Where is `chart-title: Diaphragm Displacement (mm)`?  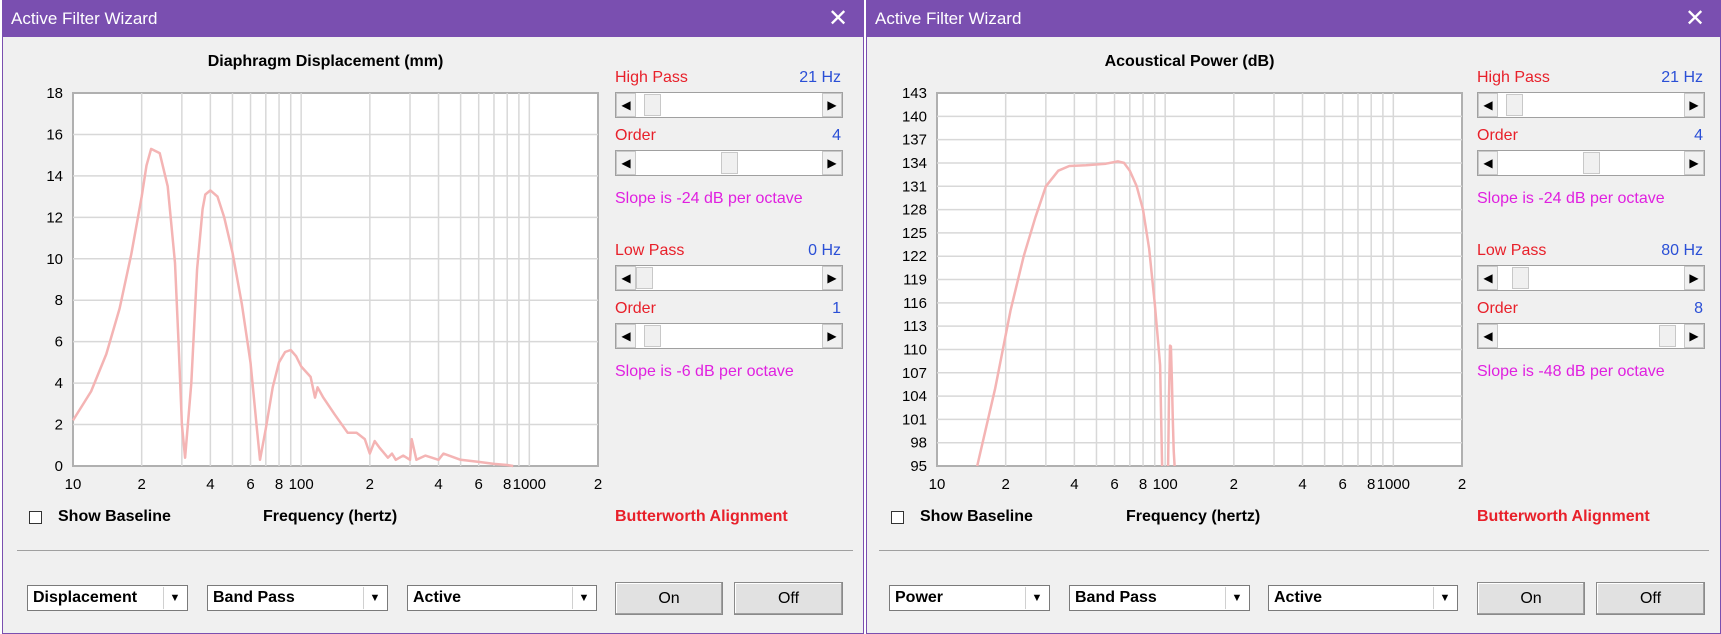
chart-title: Diaphragm Displacement (mm) is located at coordinates (326, 61).